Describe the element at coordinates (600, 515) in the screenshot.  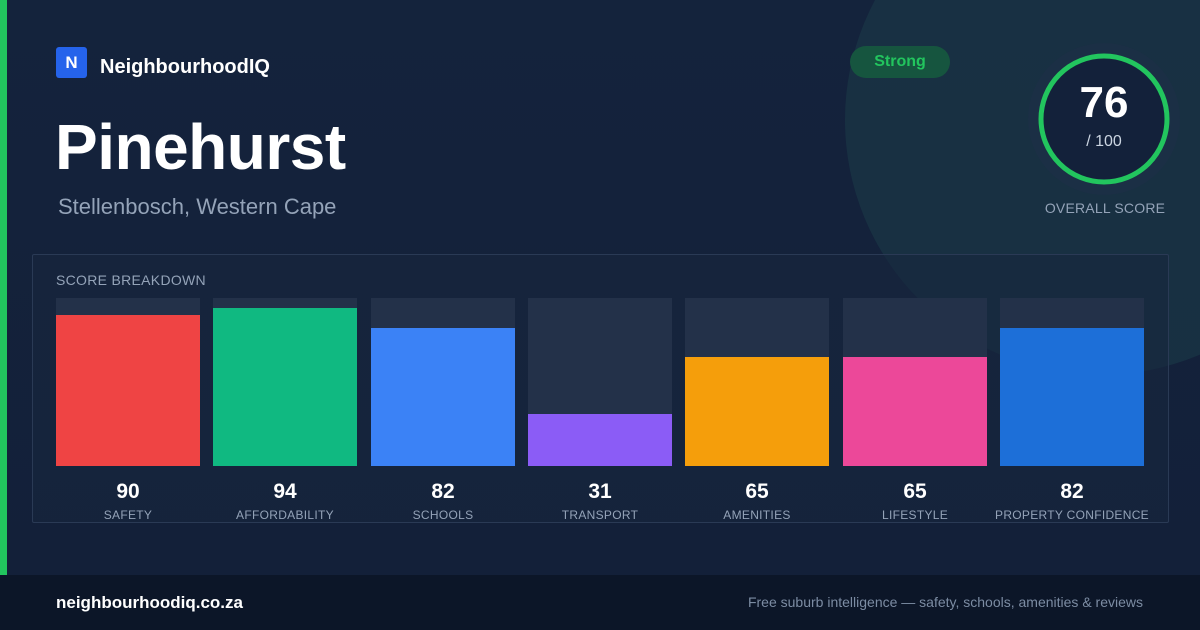
I see `bar-label-transport: TRANSPORT` at that location.